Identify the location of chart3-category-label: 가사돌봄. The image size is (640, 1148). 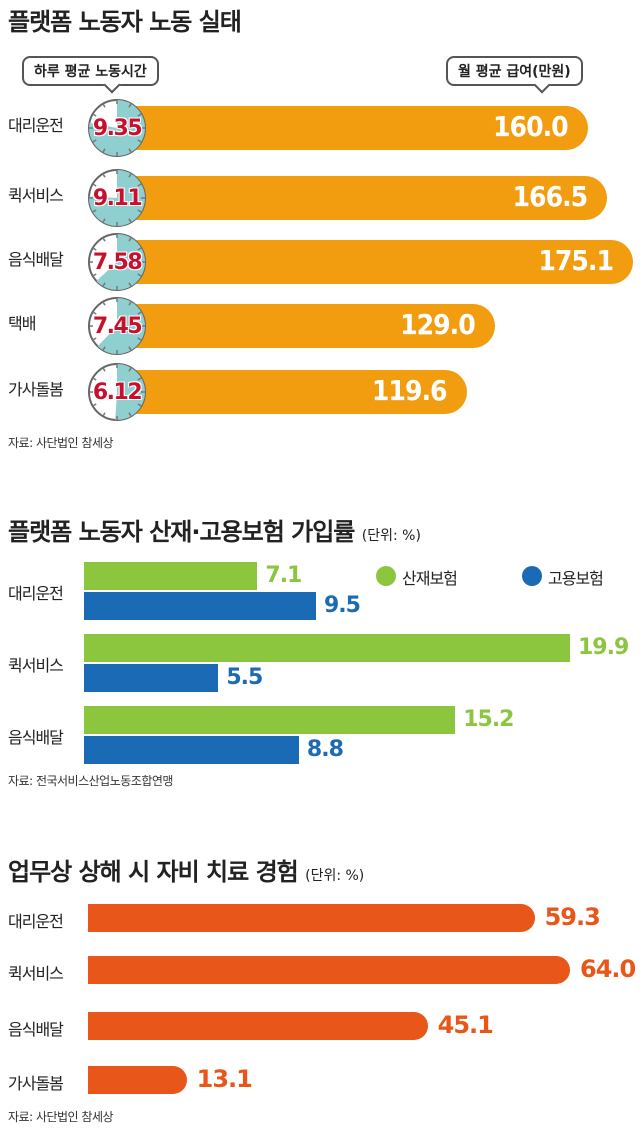
(36, 1083).